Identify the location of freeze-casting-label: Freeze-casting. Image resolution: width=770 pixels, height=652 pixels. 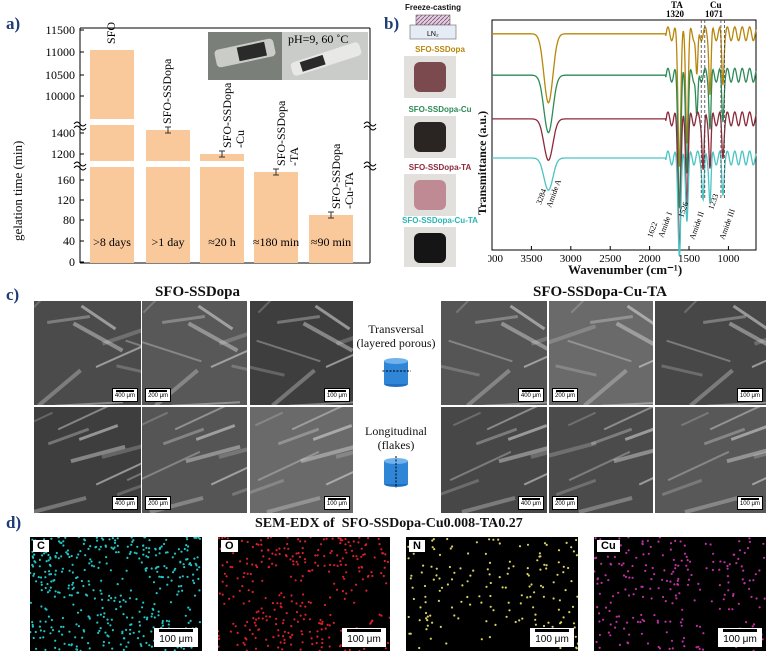
(433, 7).